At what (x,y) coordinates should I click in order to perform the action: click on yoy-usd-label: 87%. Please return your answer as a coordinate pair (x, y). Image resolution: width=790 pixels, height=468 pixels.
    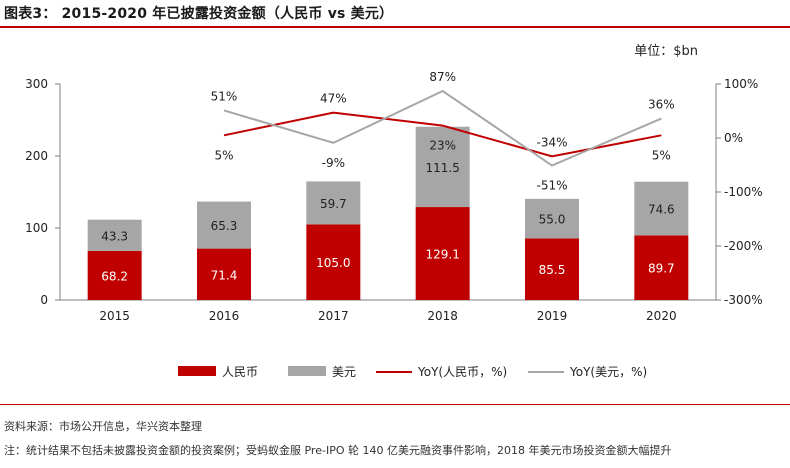
    Looking at the image, I should click on (442, 77).